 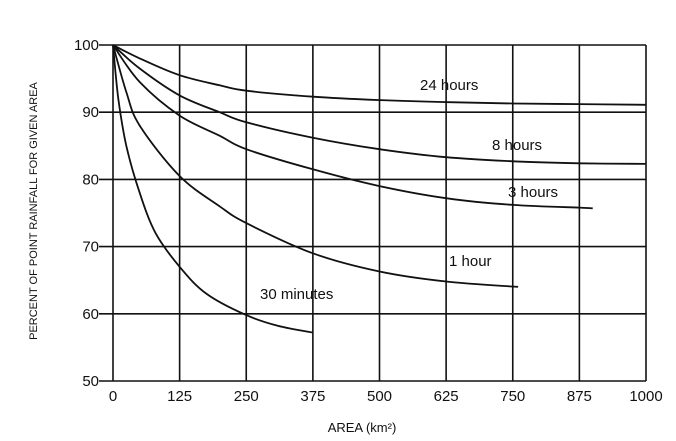 What do you see at coordinates (449, 85) in the screenshot?
I see `series-label-24-hours: 24 hours` at bounding box center [449, 85].